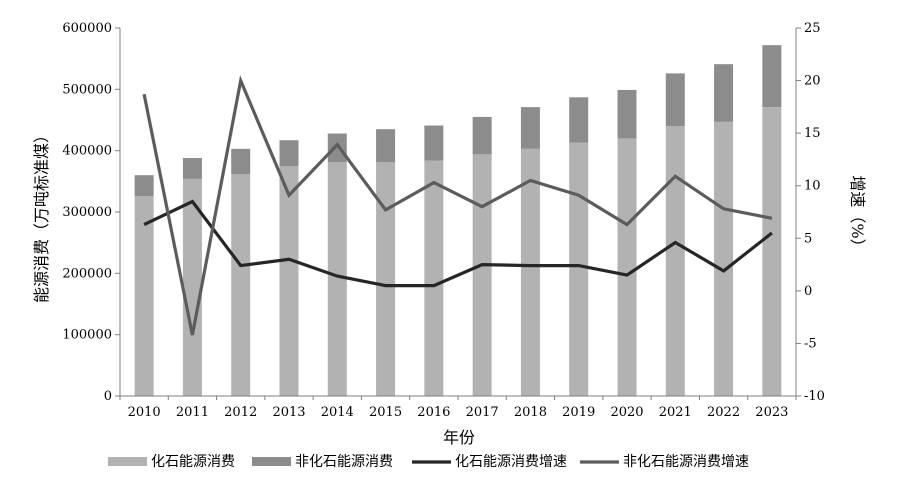 The image size is (899, 502). Describe the element at coordinates (578, 412) in the screenshot. I see `x-tick-label: 2019` at that location.